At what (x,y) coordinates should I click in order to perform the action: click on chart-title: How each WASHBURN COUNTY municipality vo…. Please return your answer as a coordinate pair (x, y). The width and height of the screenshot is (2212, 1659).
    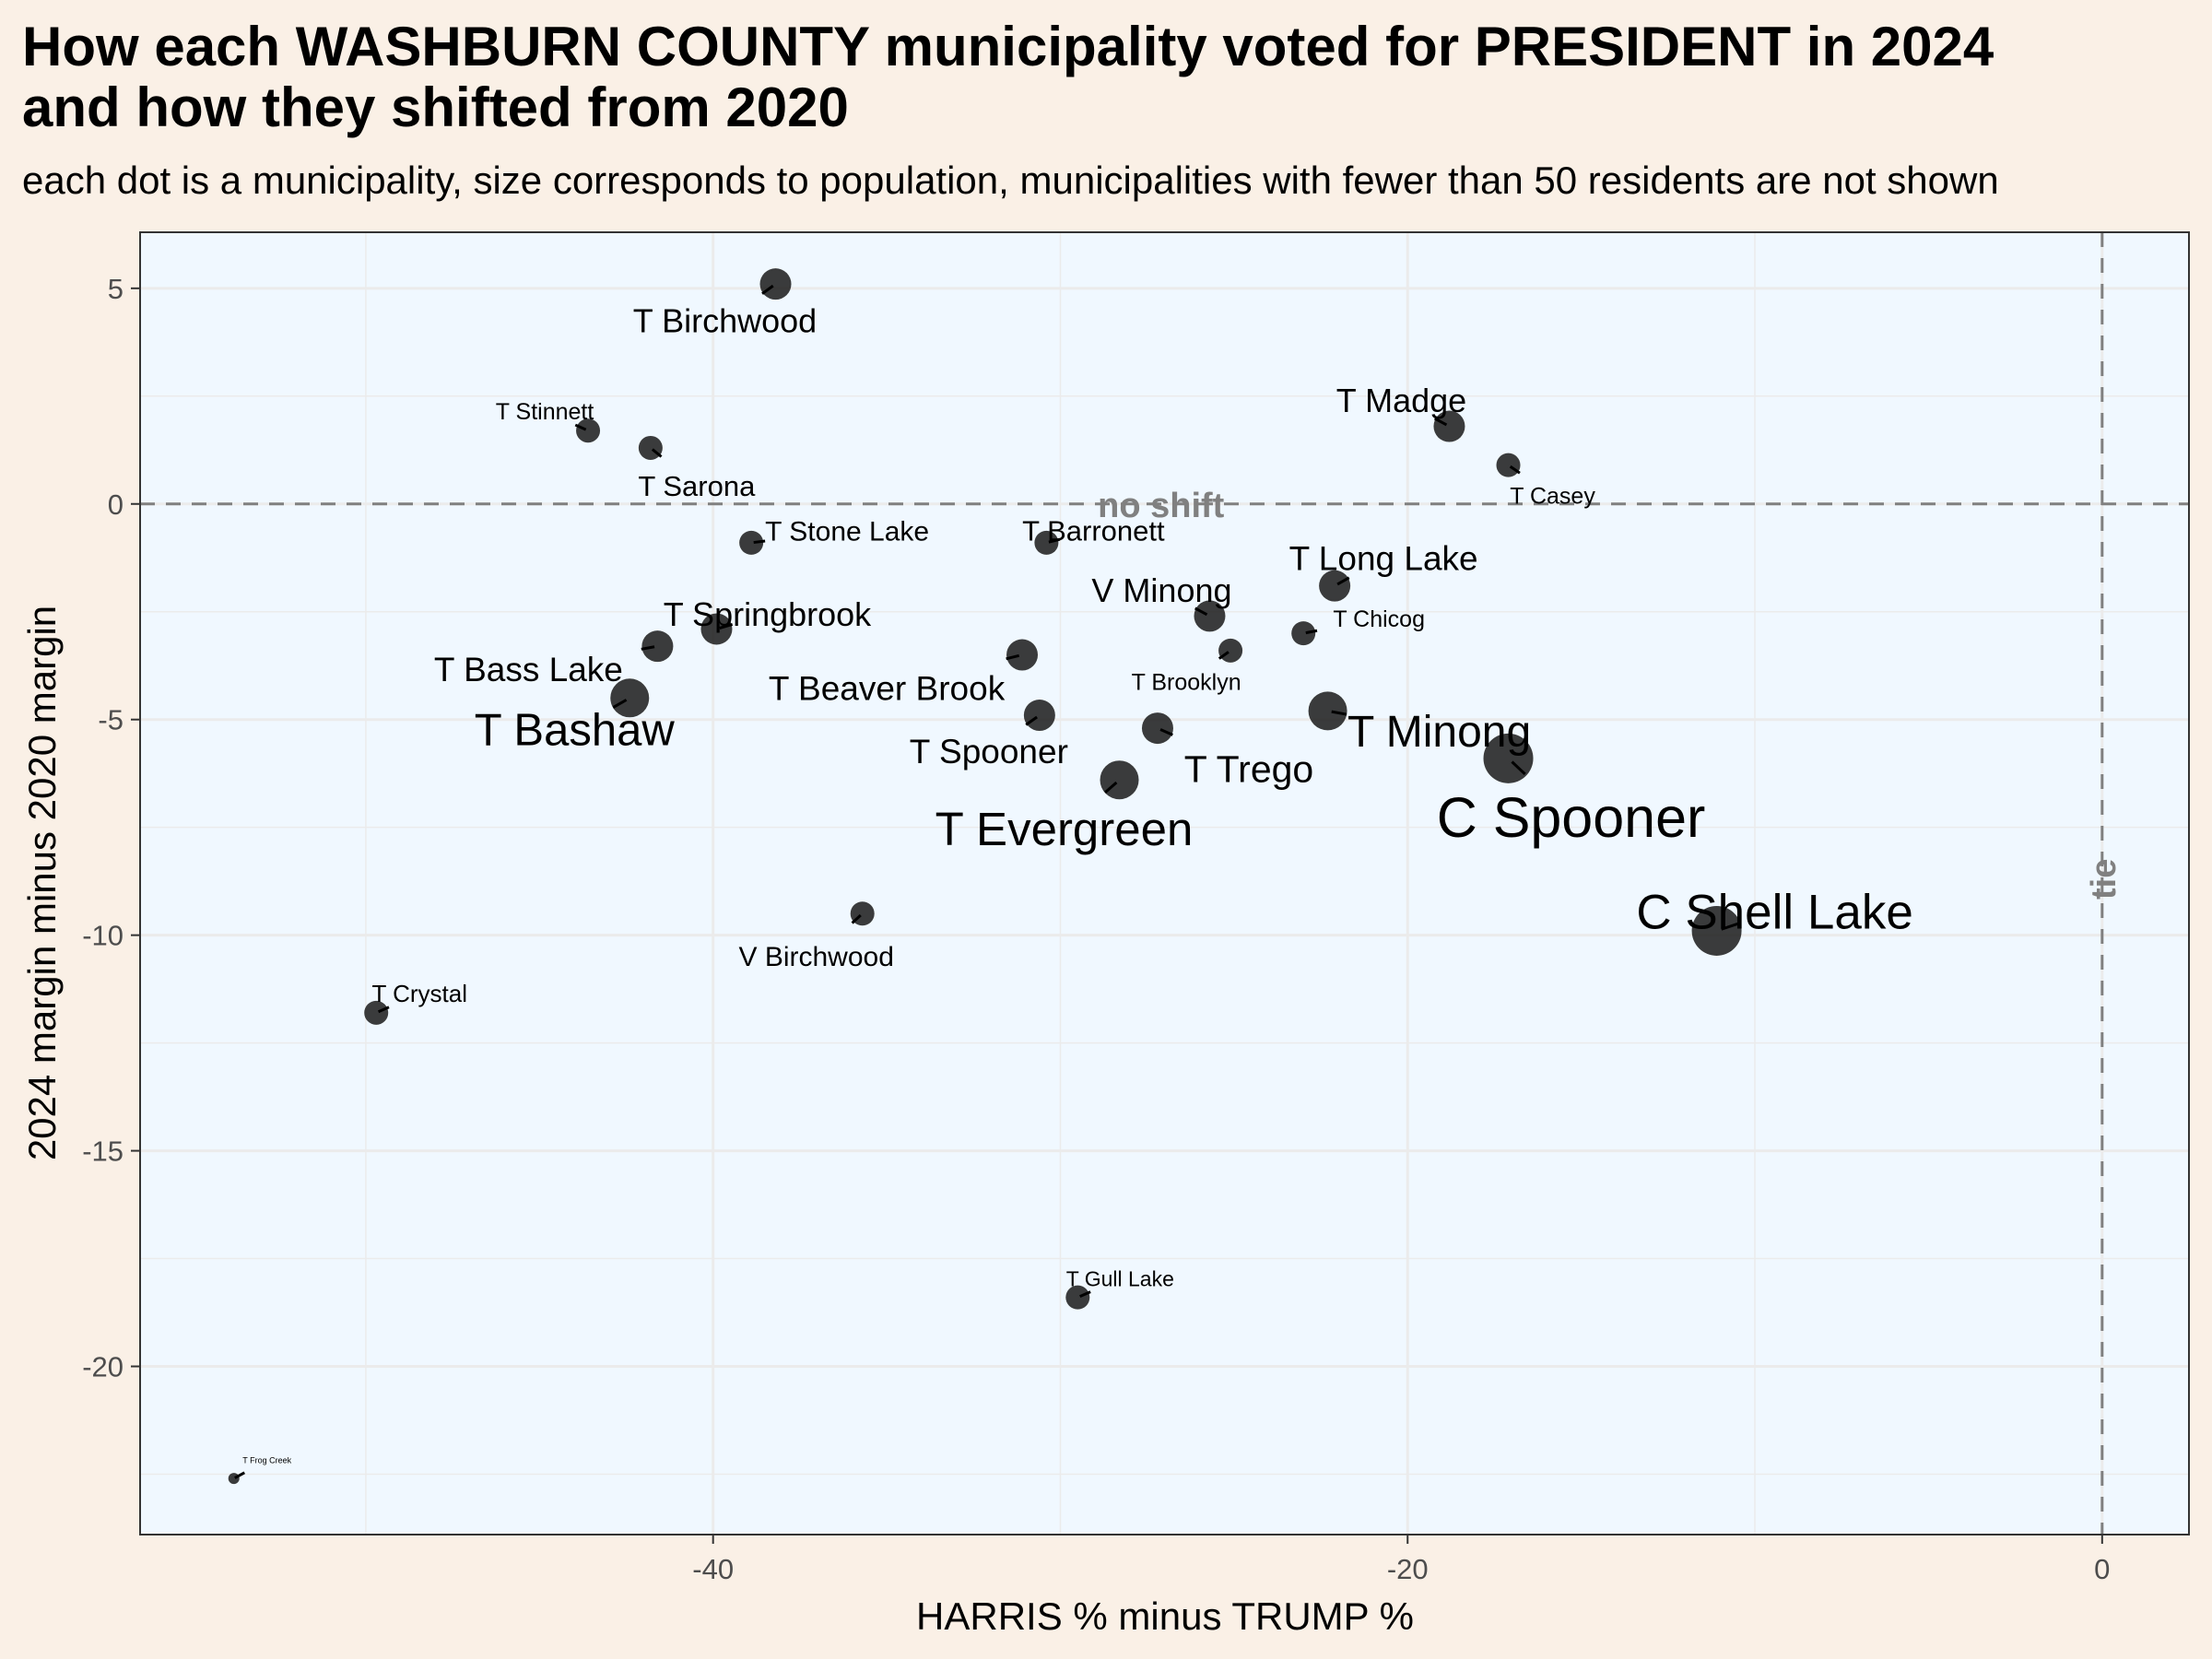
    Looking at the image, I should click on (1008, 77).